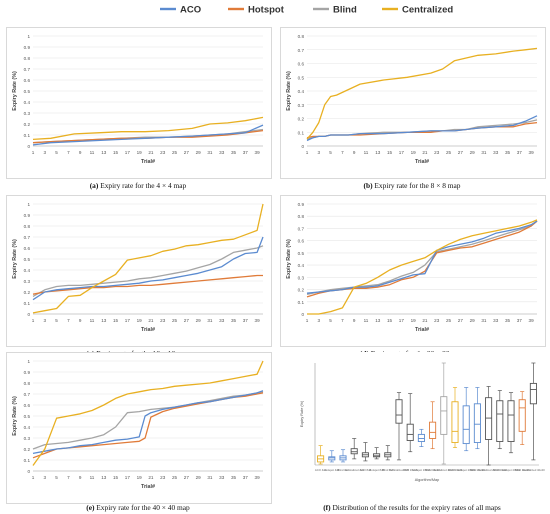 This screenshot has height=514, width=550. Describe the element at coordinates (402, 320) in the screenshot. I see `x-tick-label: 17` at that location.